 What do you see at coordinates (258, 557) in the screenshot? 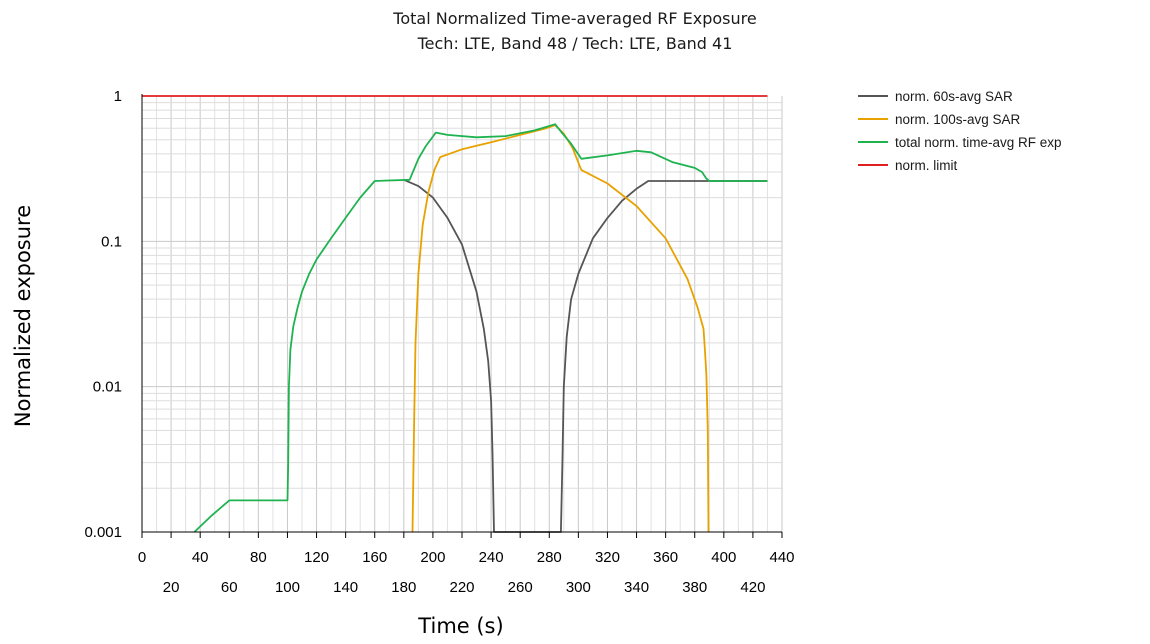
I see `x-tick-label: 80` at bounding box center [258, 557].